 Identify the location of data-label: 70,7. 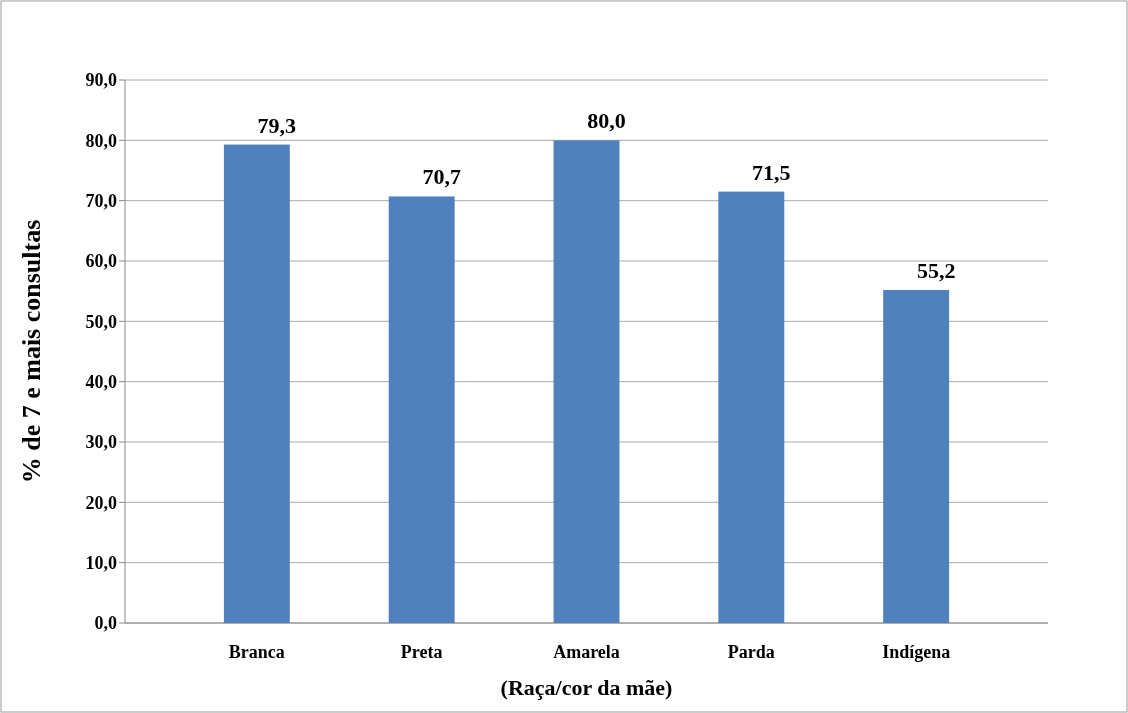
(441, 177).